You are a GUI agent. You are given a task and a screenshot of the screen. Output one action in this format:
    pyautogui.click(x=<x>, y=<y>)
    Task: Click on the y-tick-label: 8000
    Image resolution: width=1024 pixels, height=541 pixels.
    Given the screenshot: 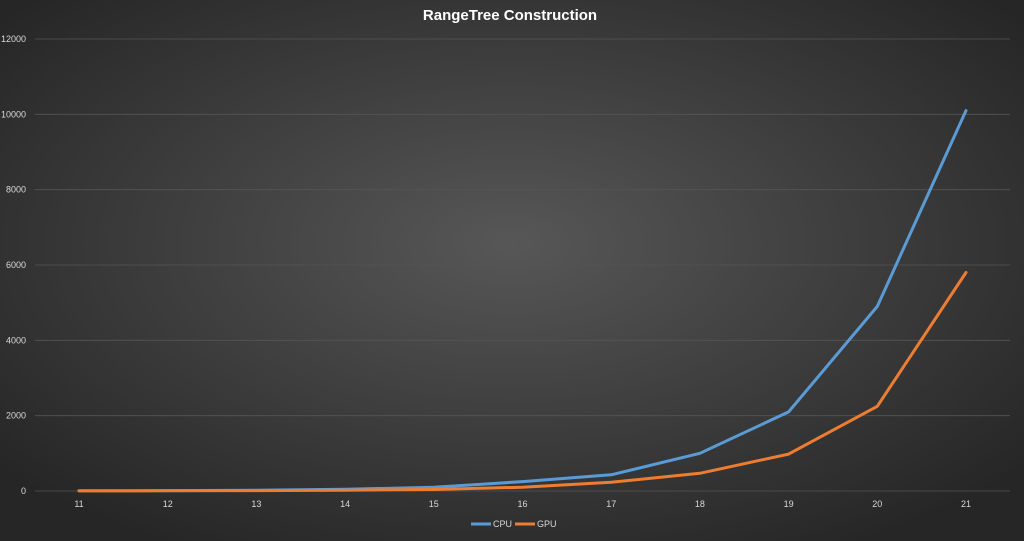 What is the action you would take?
    pyautogui.click(x=16, y=190)
    